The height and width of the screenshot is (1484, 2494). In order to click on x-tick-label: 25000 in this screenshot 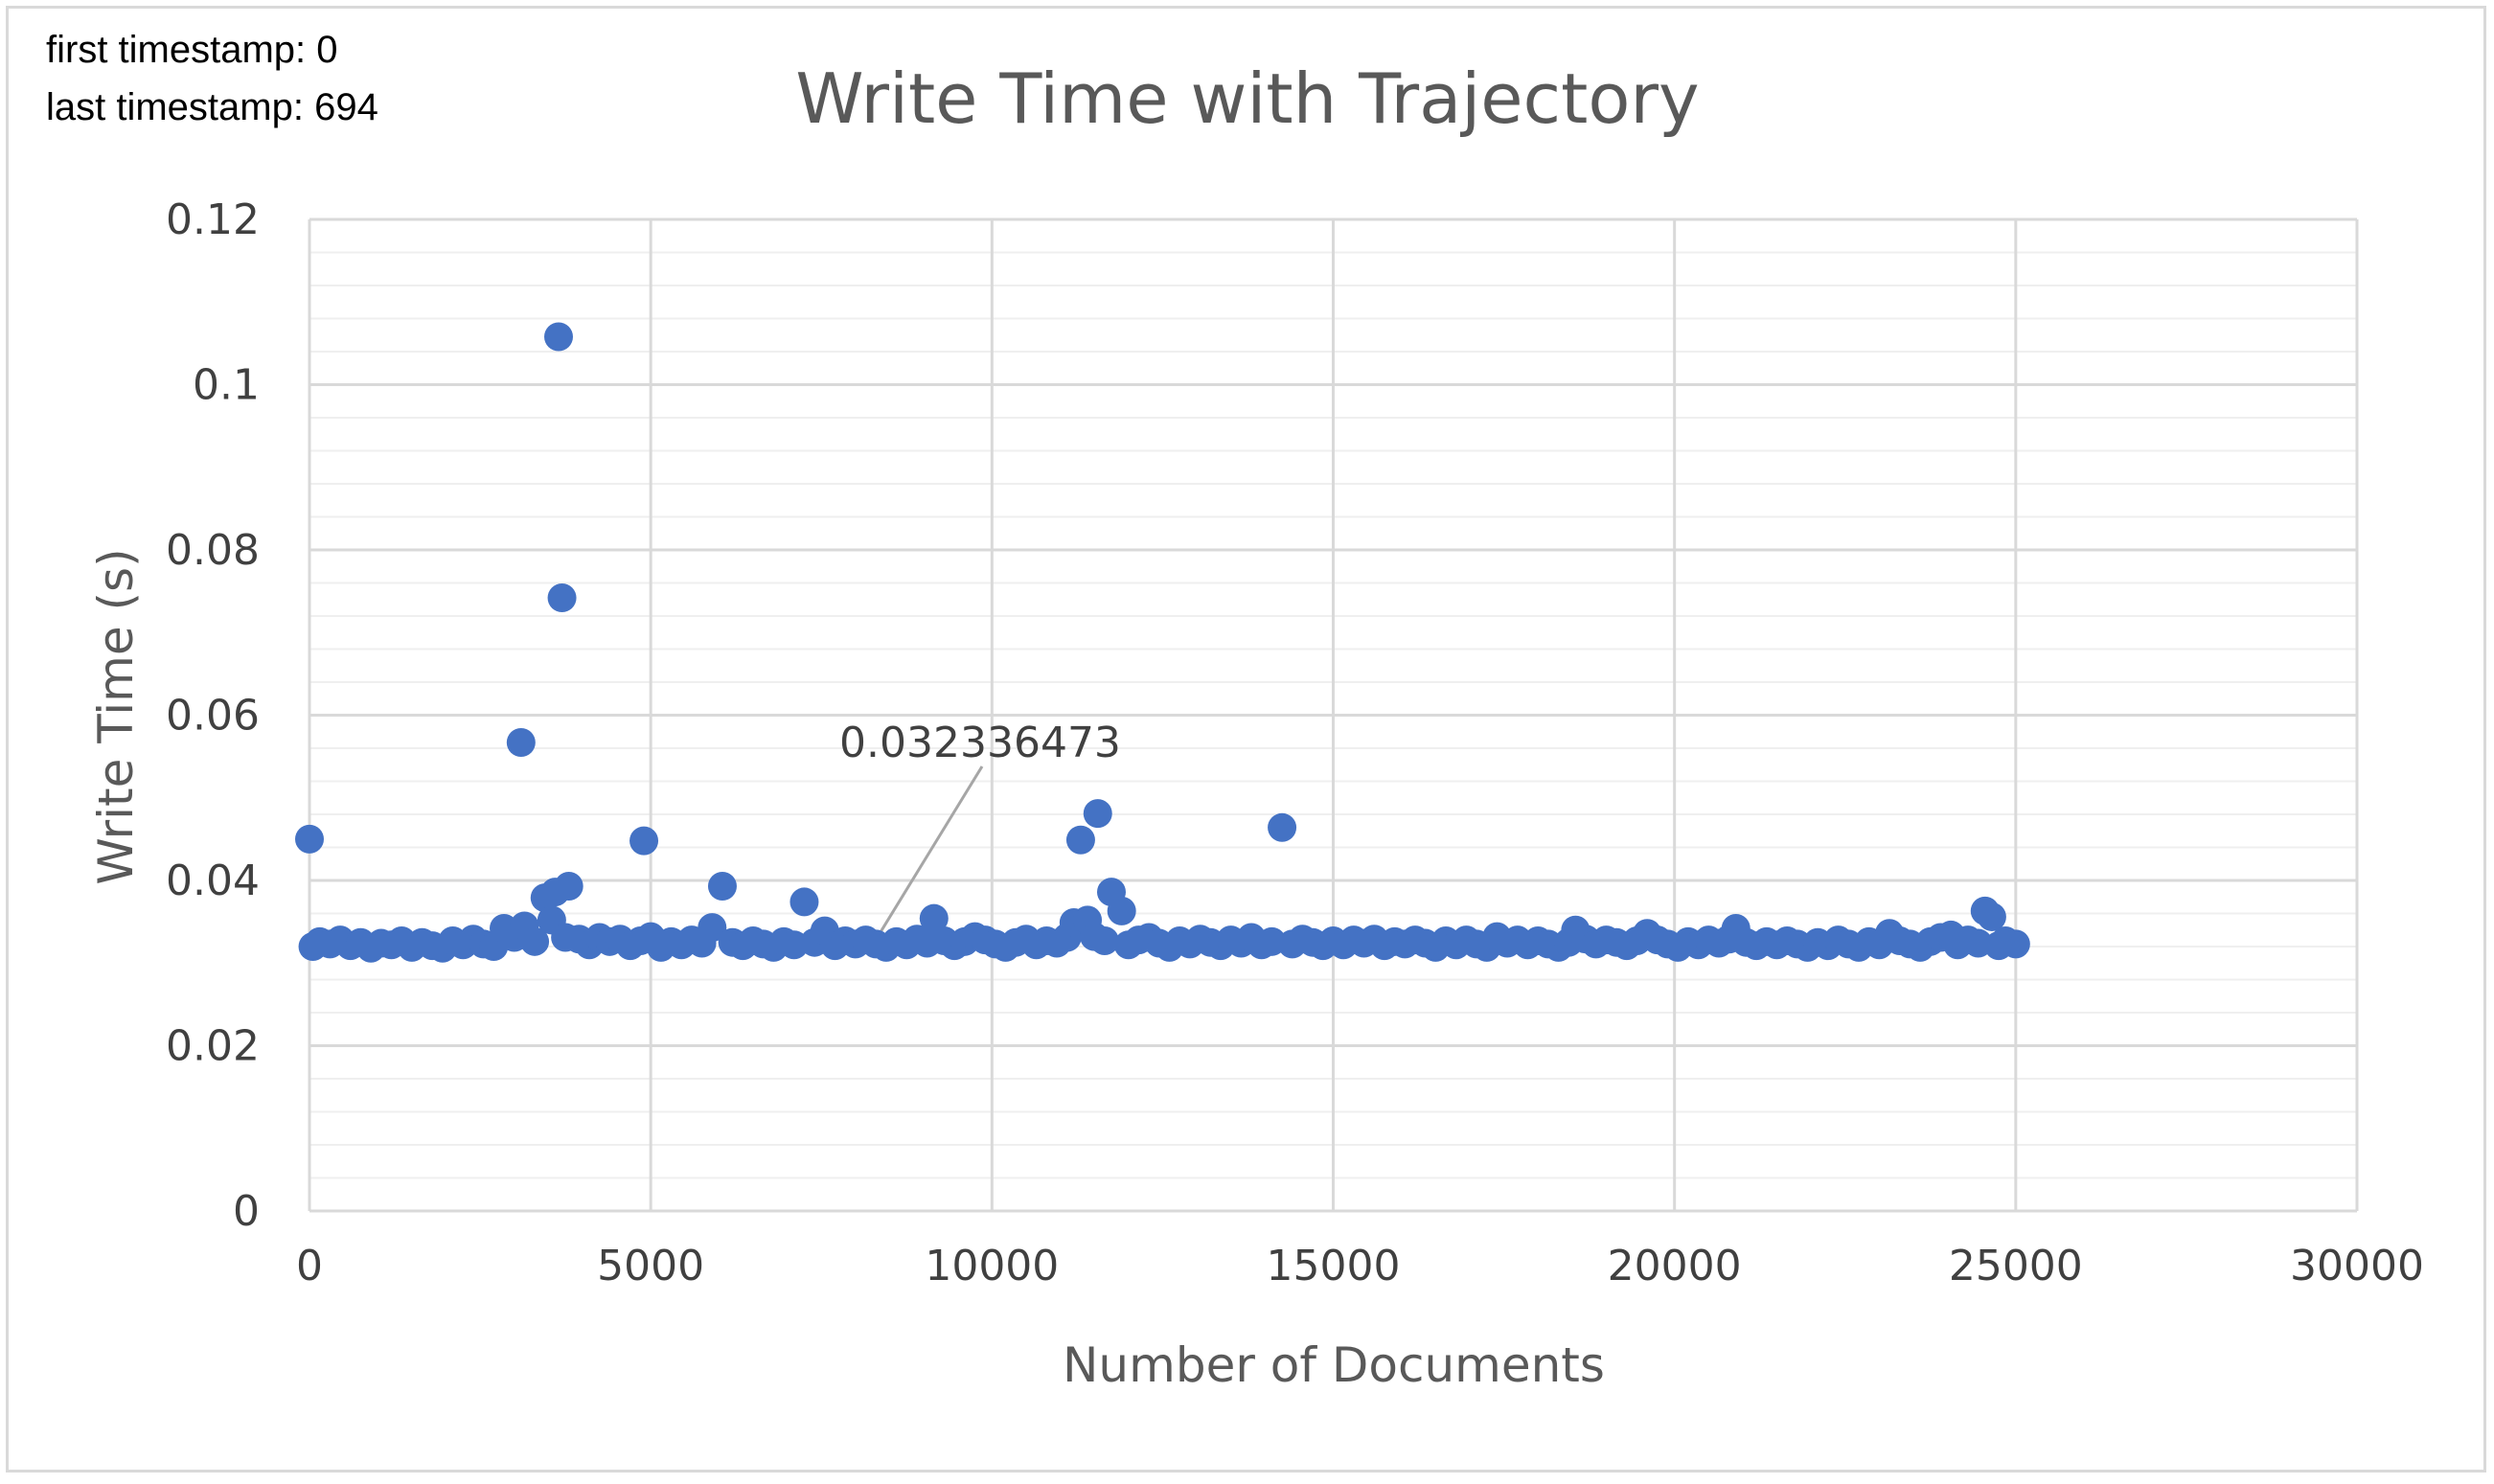, I will do `click(2016, 1266)`.